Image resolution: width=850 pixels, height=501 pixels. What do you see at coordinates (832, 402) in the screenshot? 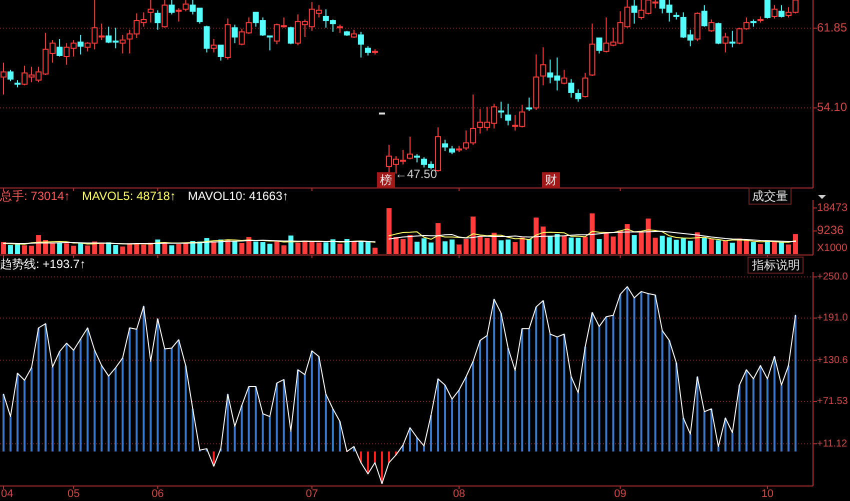
I see `y-tick-label: +71.53` at bounding box center [832, 402].